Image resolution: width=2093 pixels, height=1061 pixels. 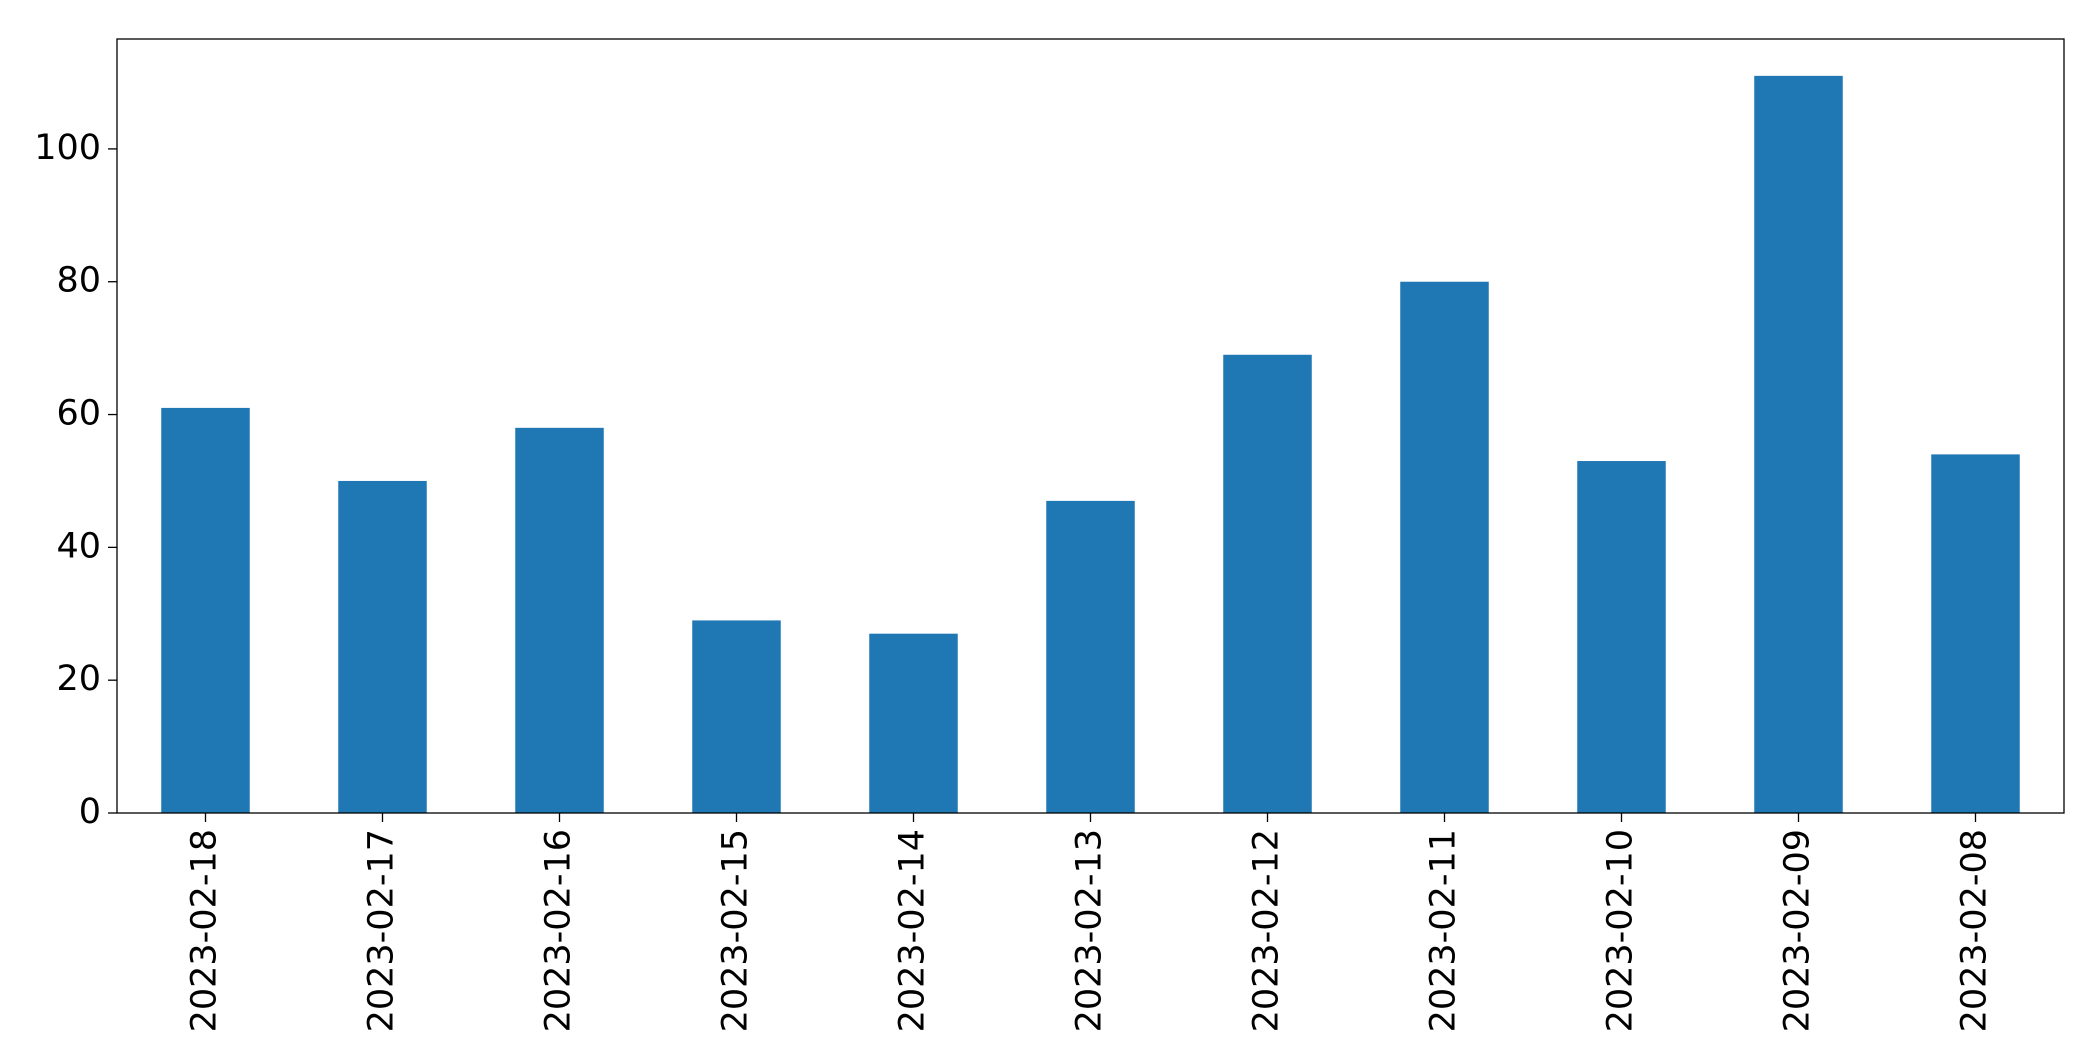 What do you see at coordinates (559, 930) in the screenshot?
I see `x-tick-label: 2023-02-16` at bounding box center [559, 930].